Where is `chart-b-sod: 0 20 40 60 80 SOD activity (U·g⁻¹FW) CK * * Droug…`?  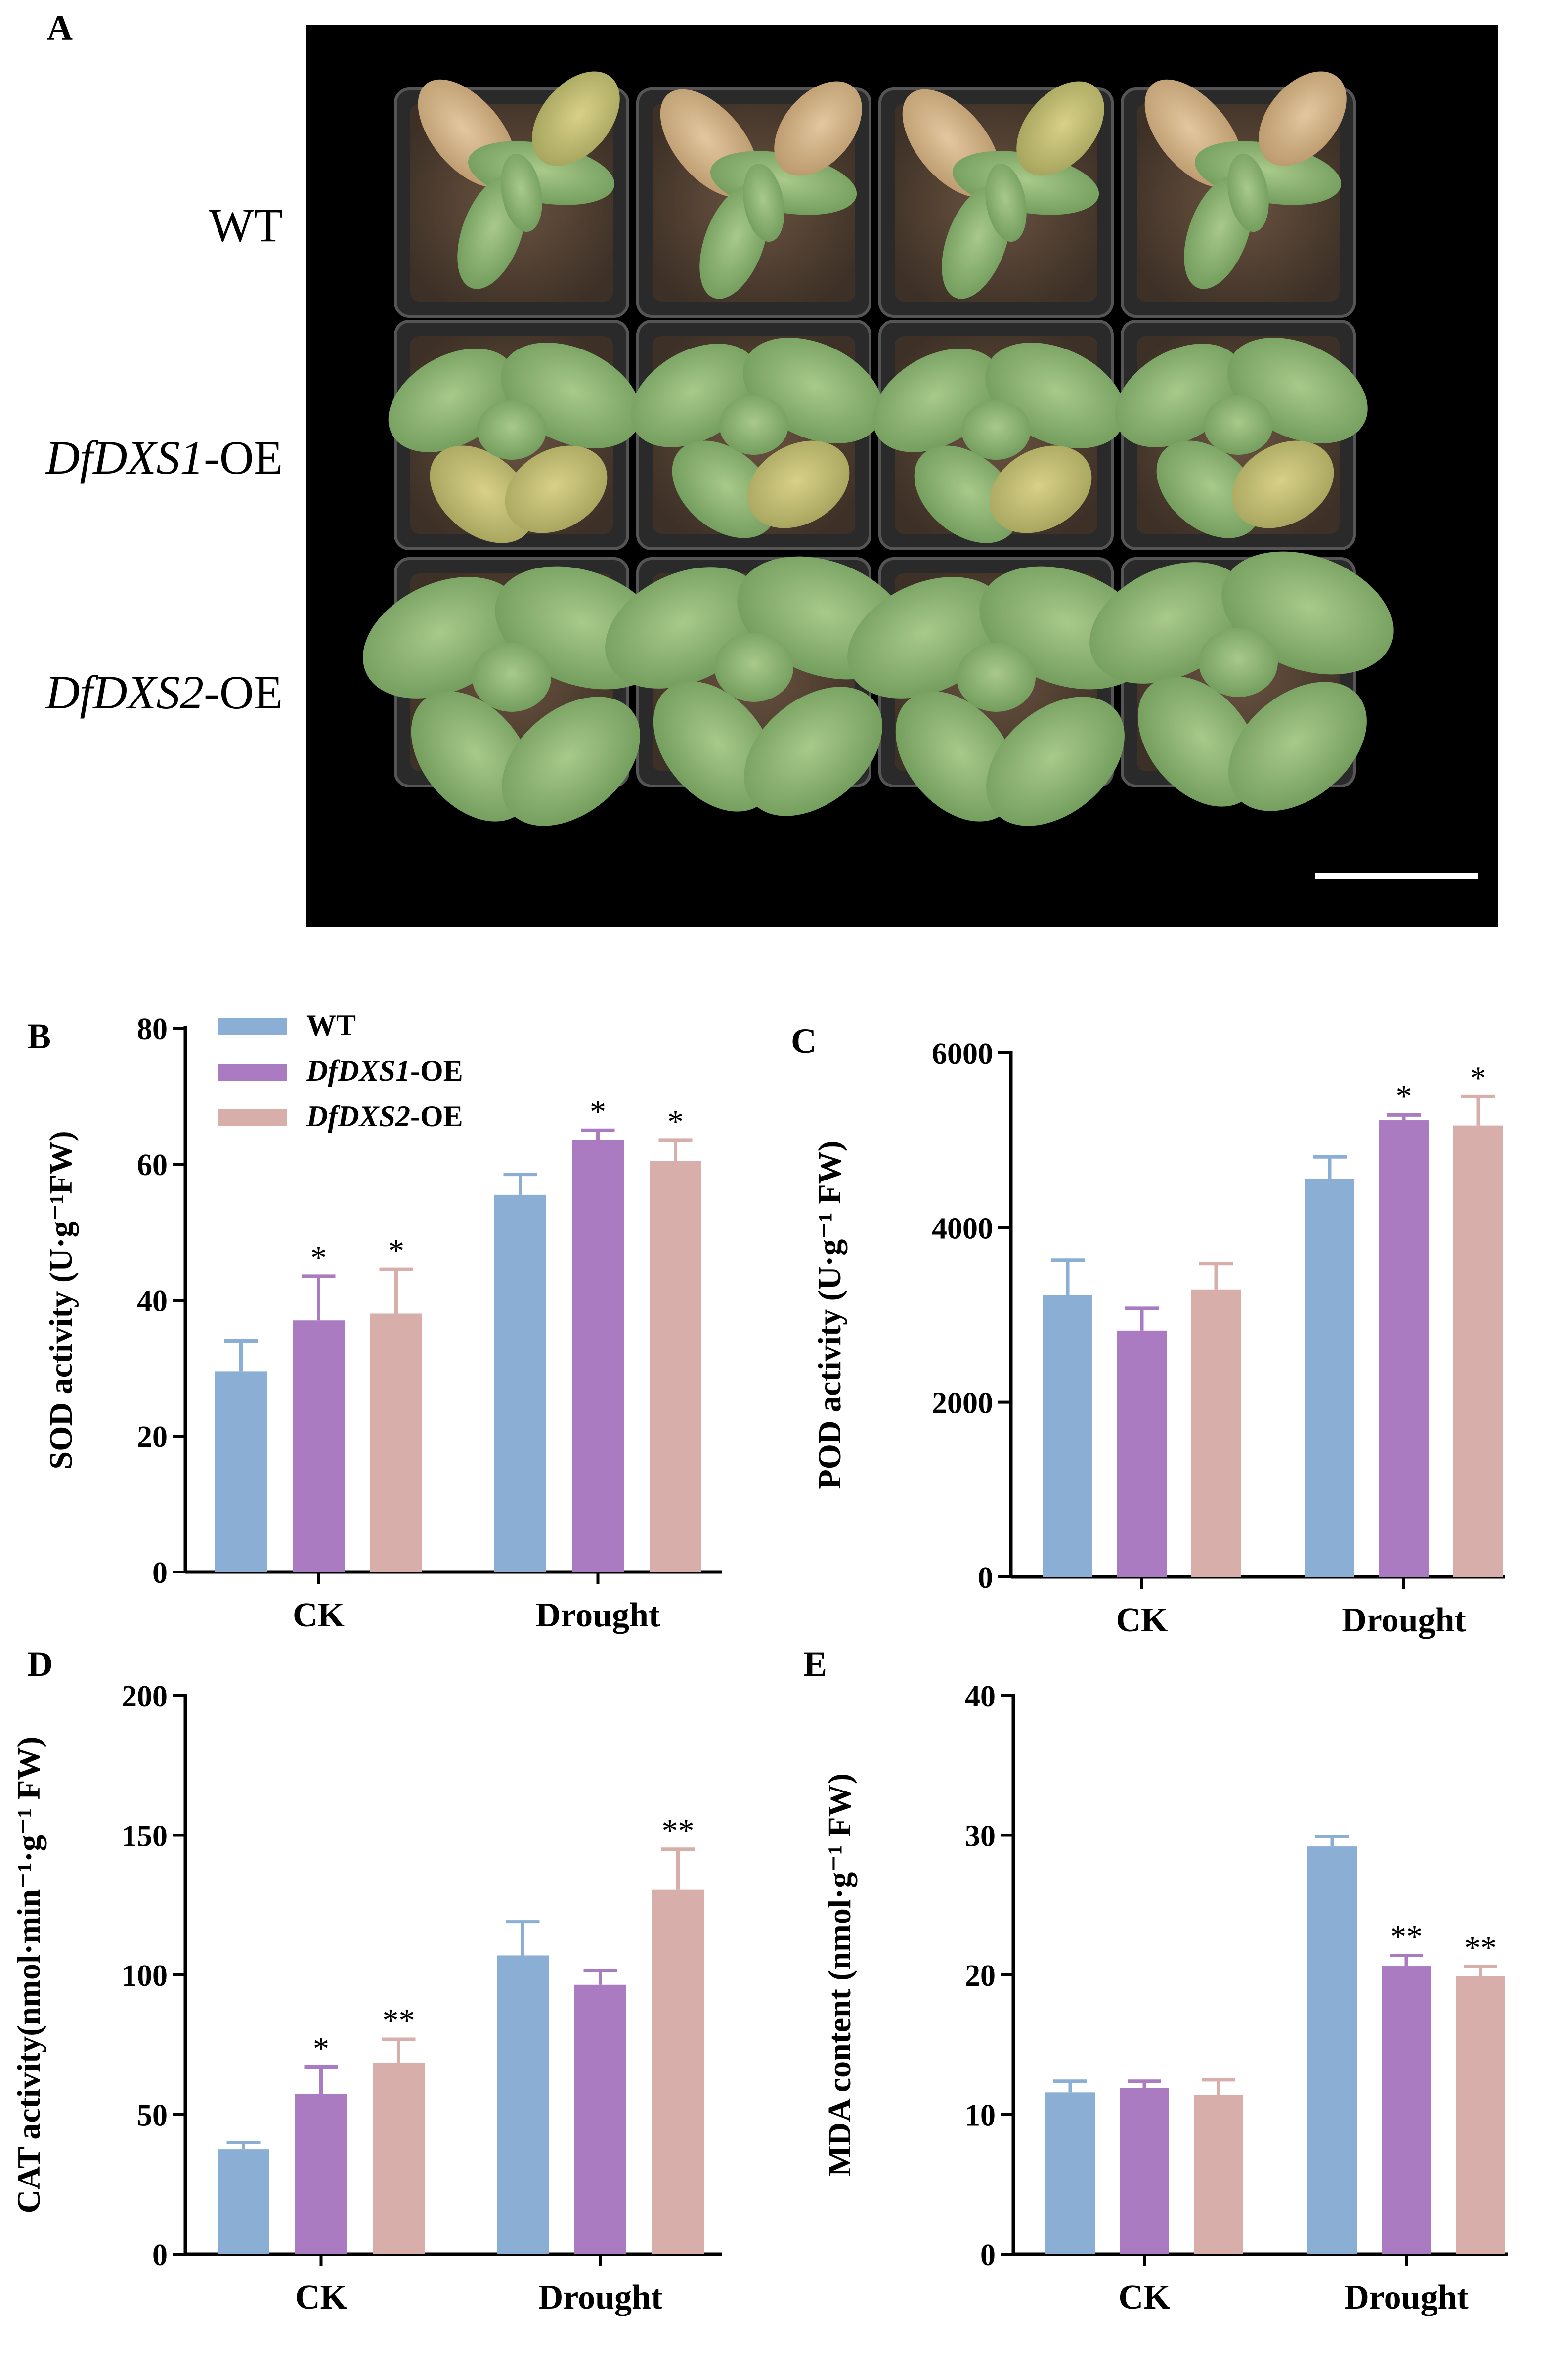
chart-b-sod: 0 20 40 60 80 SOD activity (U·g⁻¹FW) CK * * Droug… is located at coordinates (382, 1321).